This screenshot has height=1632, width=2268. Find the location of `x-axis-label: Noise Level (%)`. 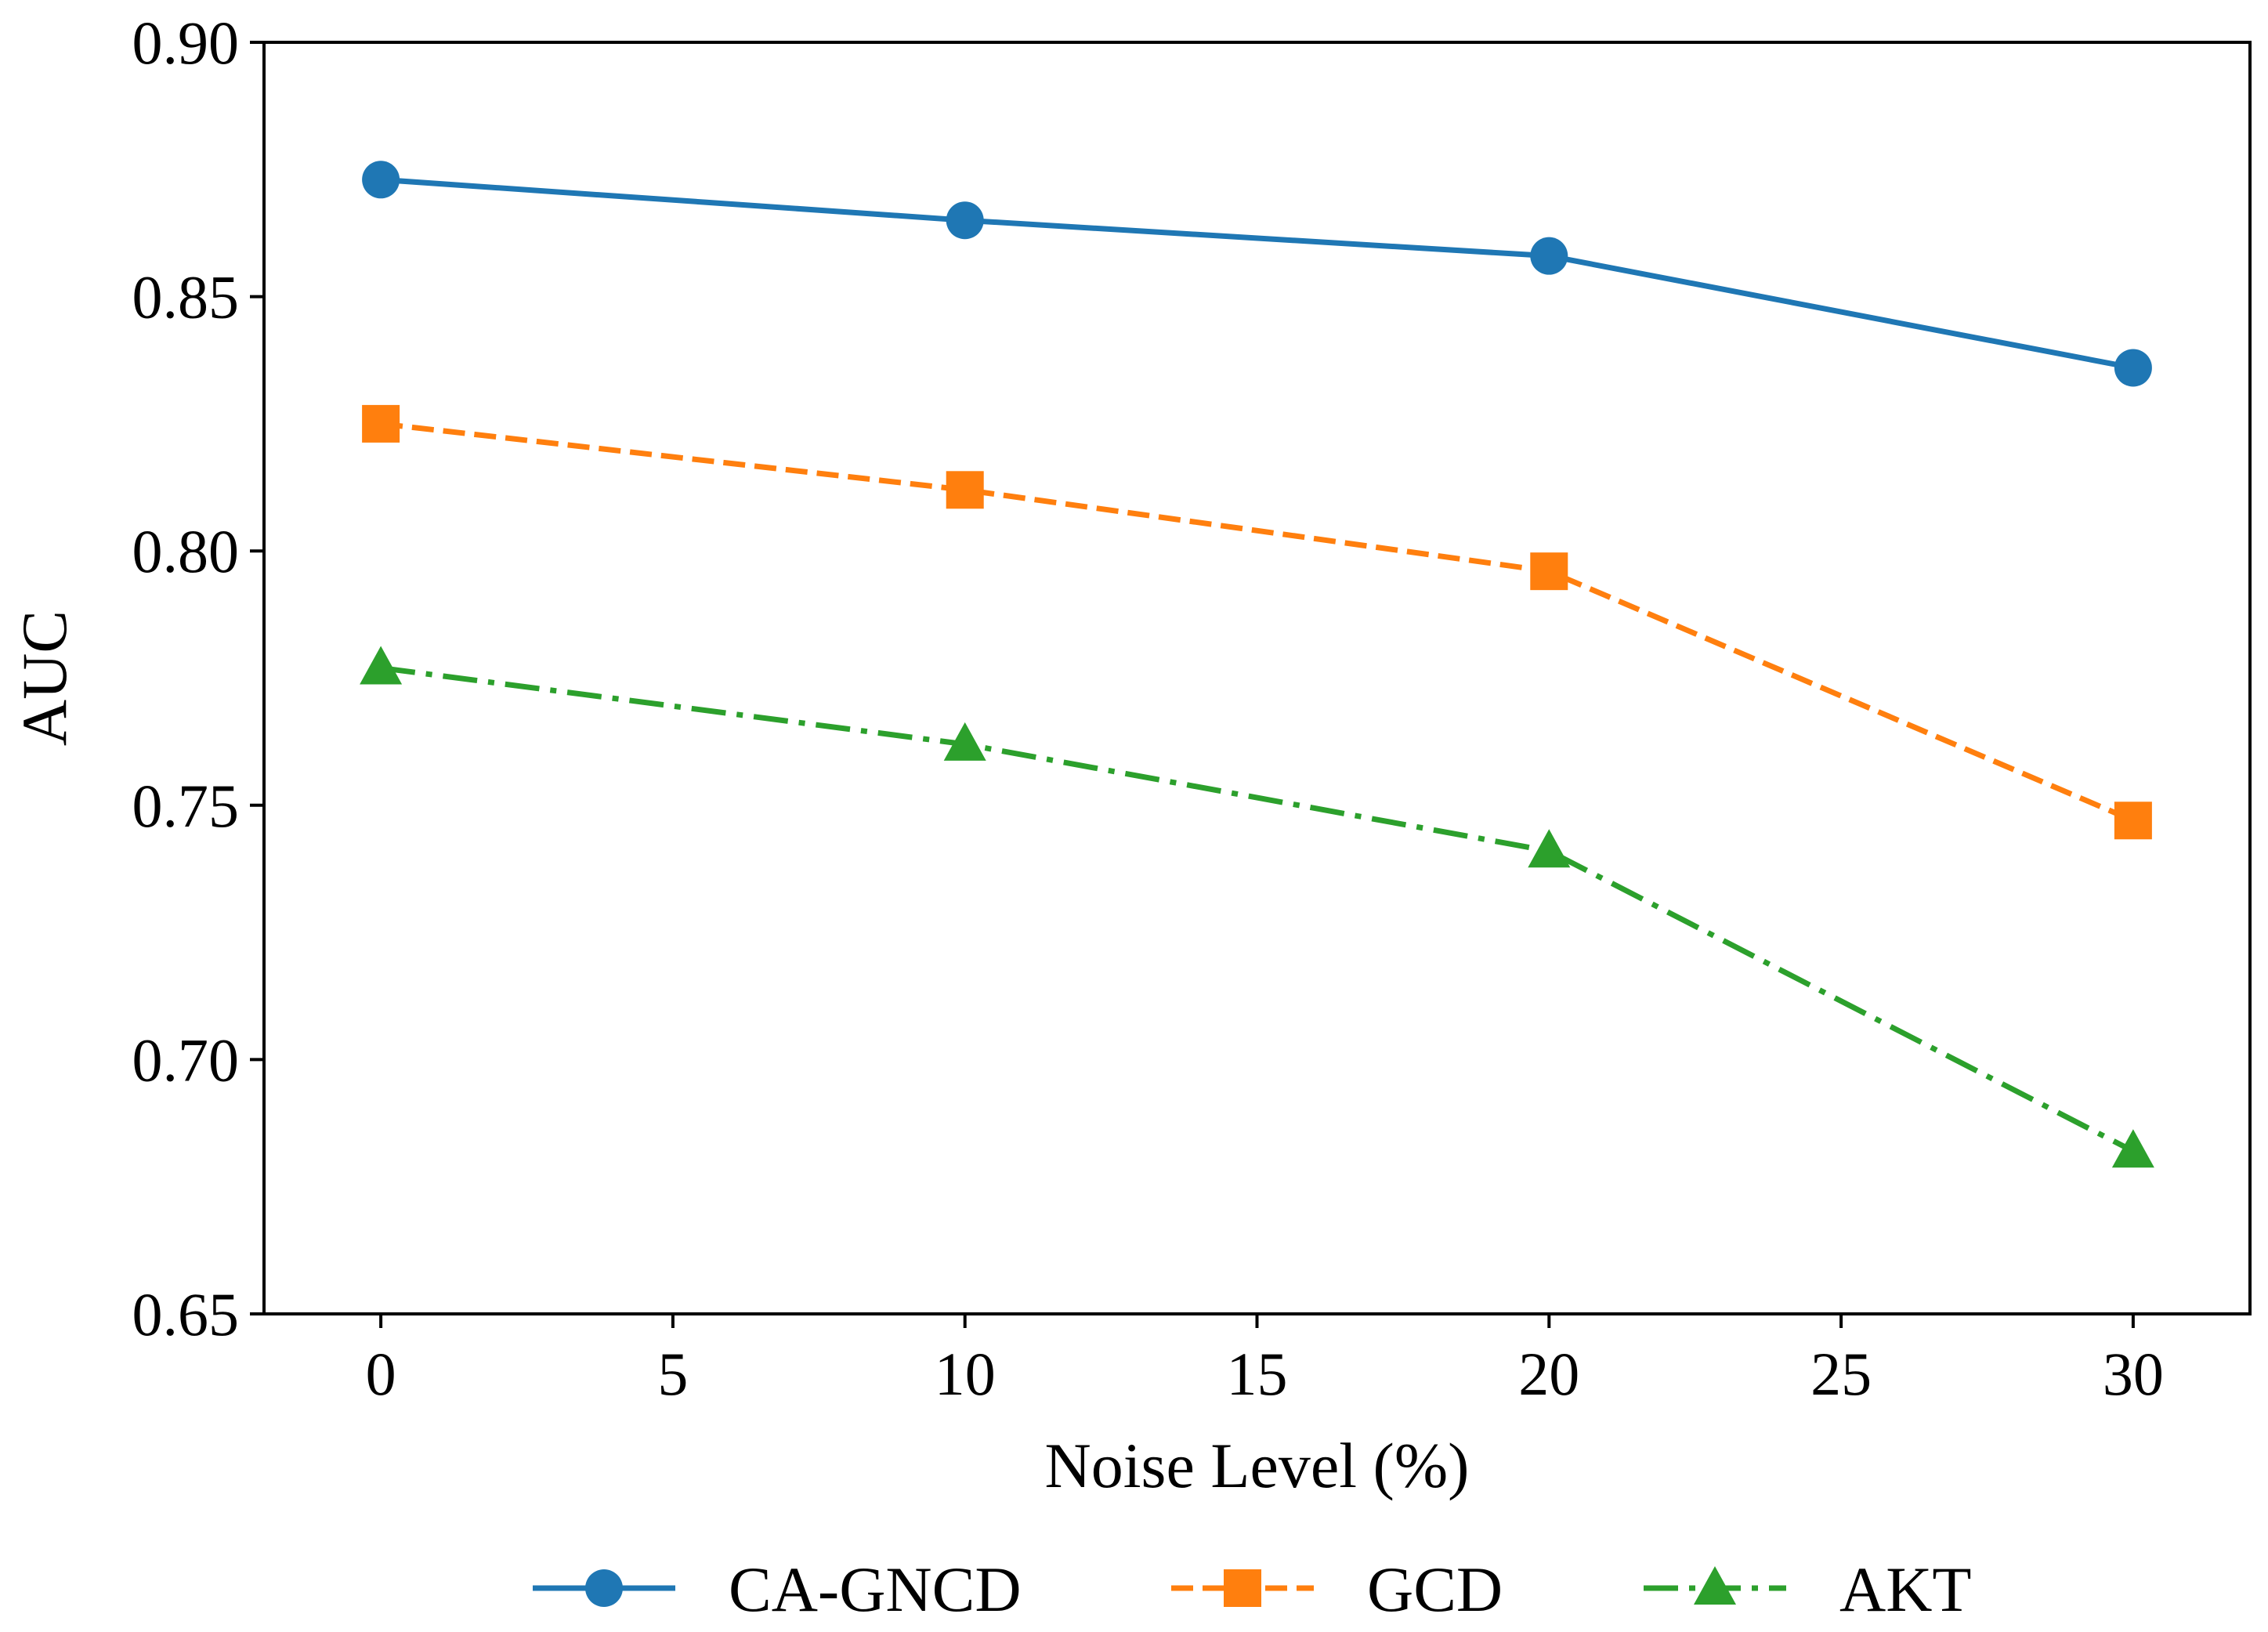

x-axis-label: Noise Level (%) is located at coordinates (1257, 1465).